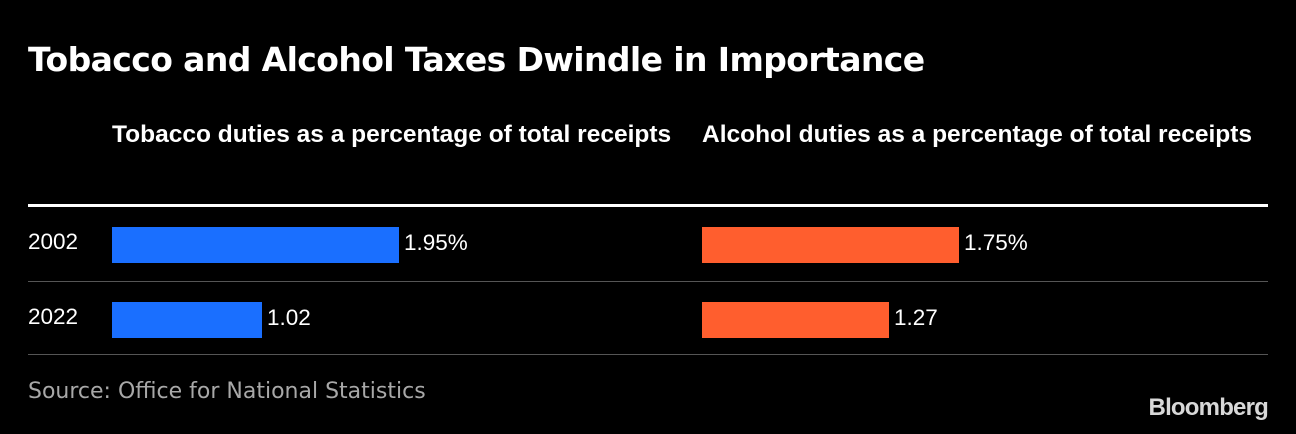 The width and height of the screenshot is (1296, 434). Describe the element at coordinates (289, 317) in the screenshot. I see `tobacco-value-label-2022: 1.02` at that location.